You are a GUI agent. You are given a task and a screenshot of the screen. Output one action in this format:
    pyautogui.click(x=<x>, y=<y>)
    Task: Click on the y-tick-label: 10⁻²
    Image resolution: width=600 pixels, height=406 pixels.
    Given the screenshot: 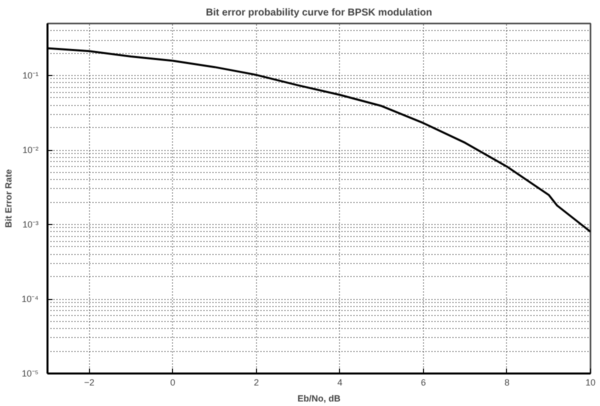 What is the action you would take?
    pyautogui.click(x=30, y=150)
    